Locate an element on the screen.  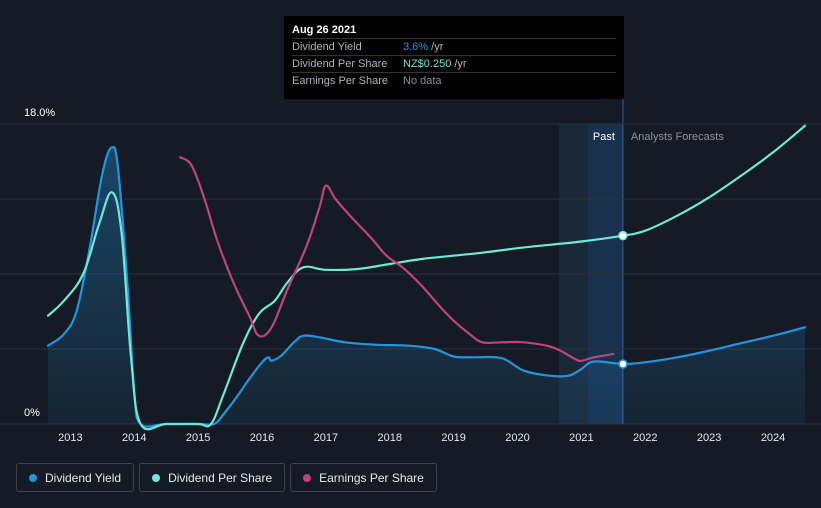
tooltip-date: Aug 26 2021 is located at coordinates (324, 30).